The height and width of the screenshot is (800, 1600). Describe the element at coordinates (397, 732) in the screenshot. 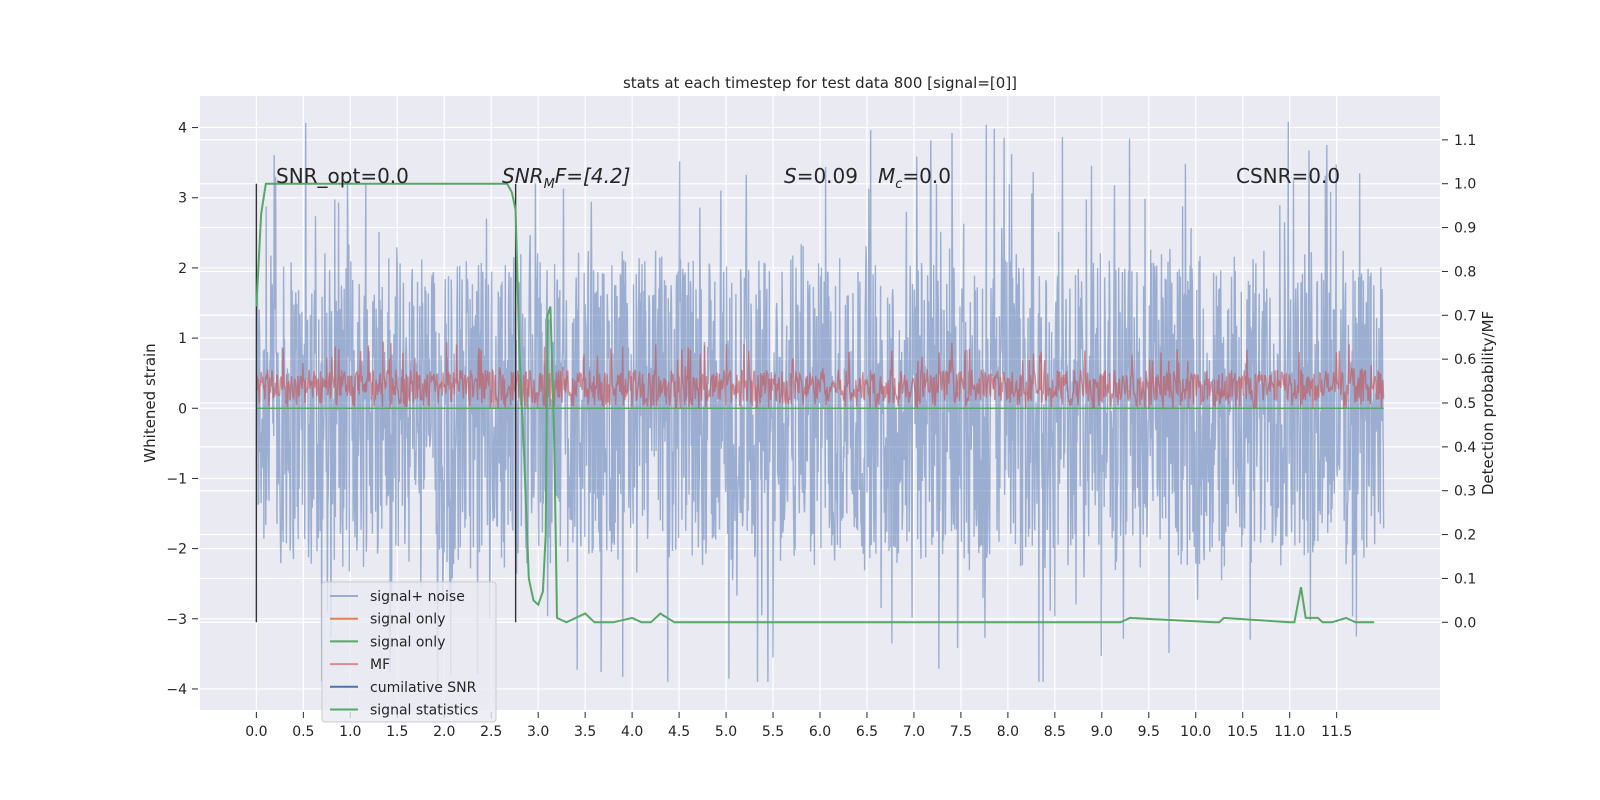

I see `x-tick-label: 1.5` at that location.